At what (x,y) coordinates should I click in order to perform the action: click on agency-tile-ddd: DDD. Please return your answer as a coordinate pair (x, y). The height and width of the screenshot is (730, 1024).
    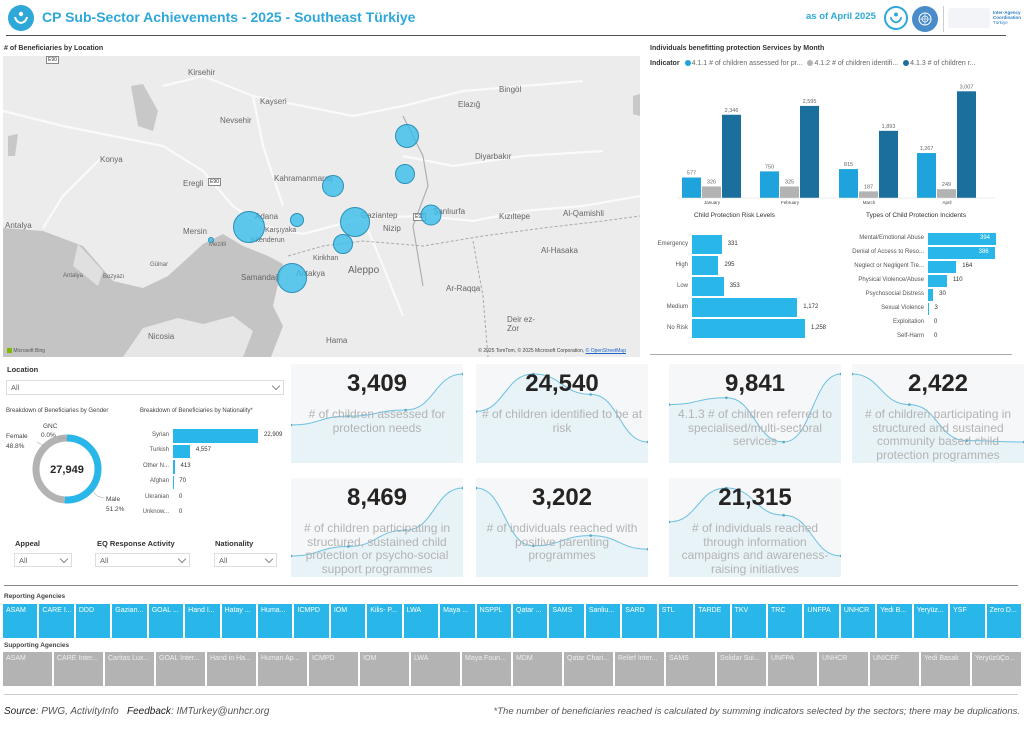
    Looking at the image, I should click on (93, 621).